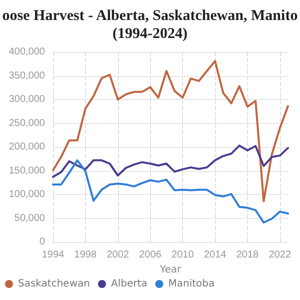 This screenshot has height=300, width=300. Describe the element at coordinates (118, 255) in the screenshot. I see `x-tick-label: 2002` at that location.